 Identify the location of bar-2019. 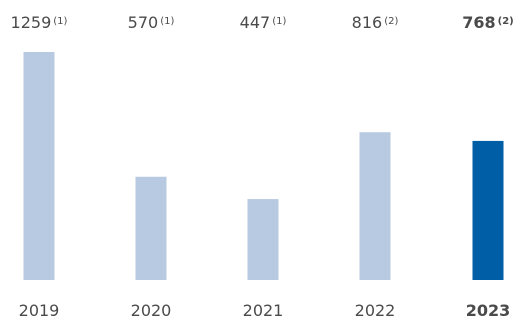
(39, 166).